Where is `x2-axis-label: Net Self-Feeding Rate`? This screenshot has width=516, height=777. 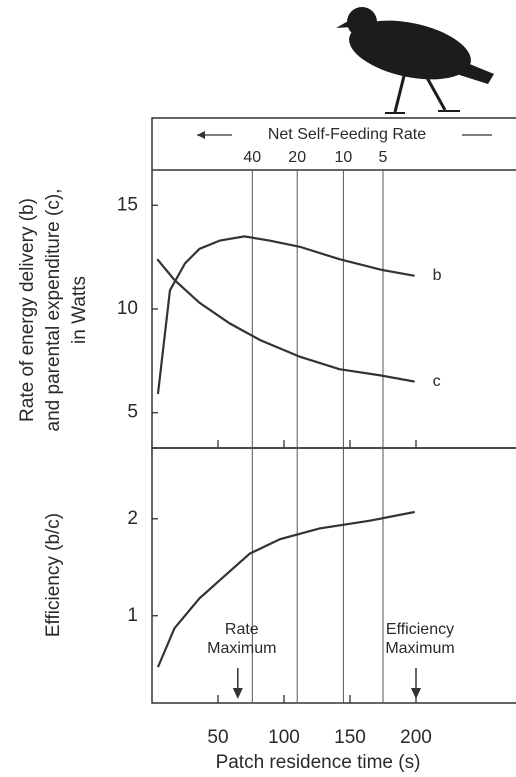
x2-axis-label: Net Self-Feeding Rate is located at coordinates (347, 134).